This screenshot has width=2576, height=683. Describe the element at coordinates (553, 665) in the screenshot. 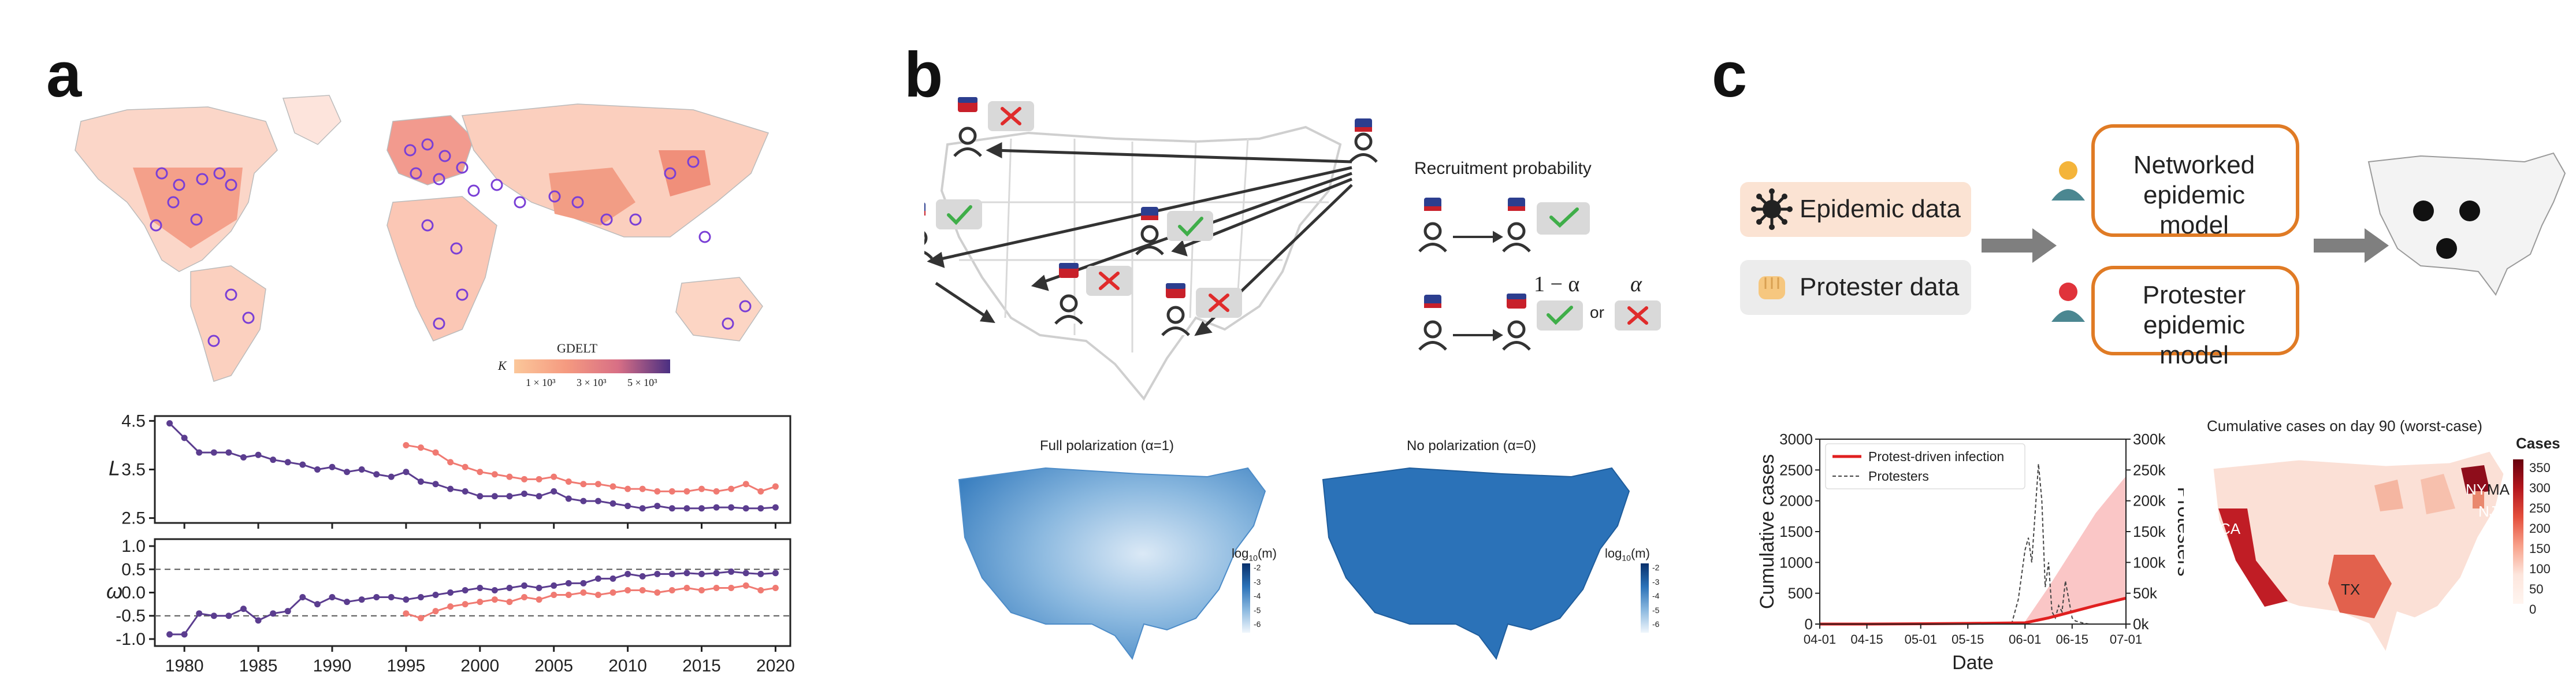

I see `x-tick-label: 2005` at that location.